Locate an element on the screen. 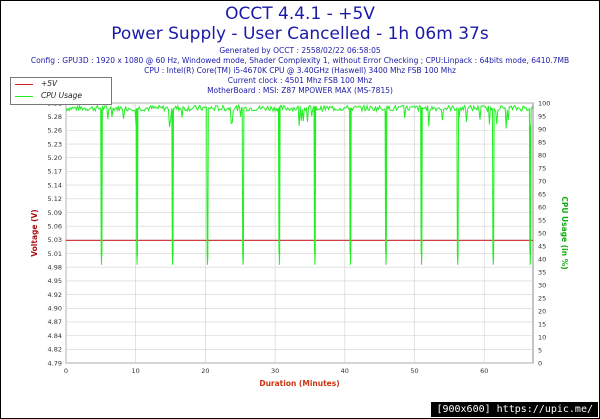 The width and height of the screenshot is (600, 419). x-tick-label: 30 is located at coordinates (275, 371).